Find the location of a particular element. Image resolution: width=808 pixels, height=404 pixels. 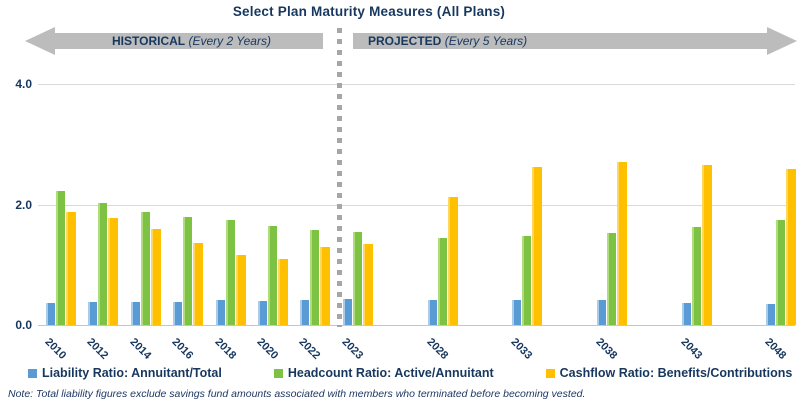

x-axis-line is located at coordinates (416, 325).